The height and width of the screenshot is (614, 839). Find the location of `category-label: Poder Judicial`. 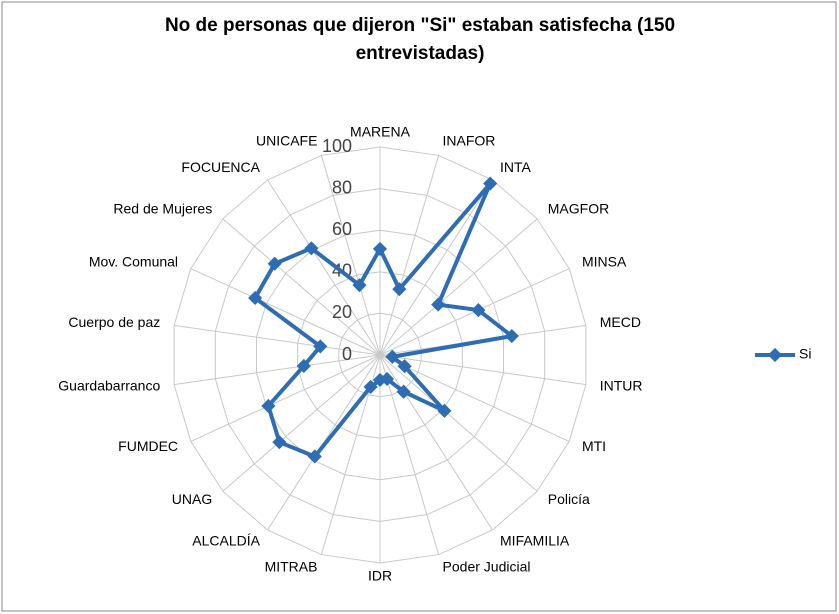

category-label: Poder Judicial is located at coordinates (487, 567).